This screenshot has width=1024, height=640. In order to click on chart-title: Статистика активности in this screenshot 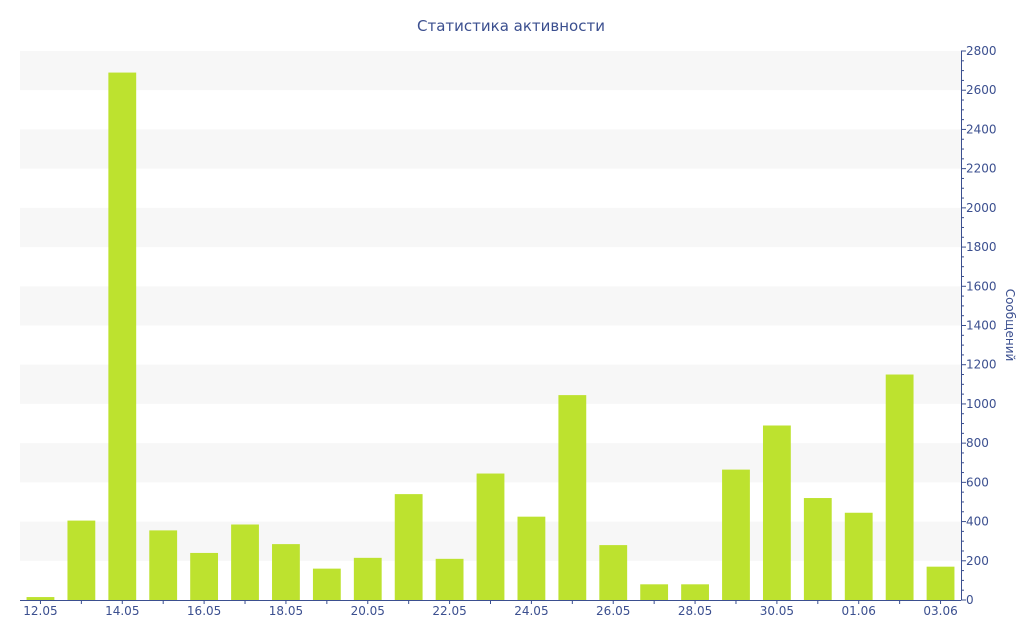, I will do `click(511, 26)`.